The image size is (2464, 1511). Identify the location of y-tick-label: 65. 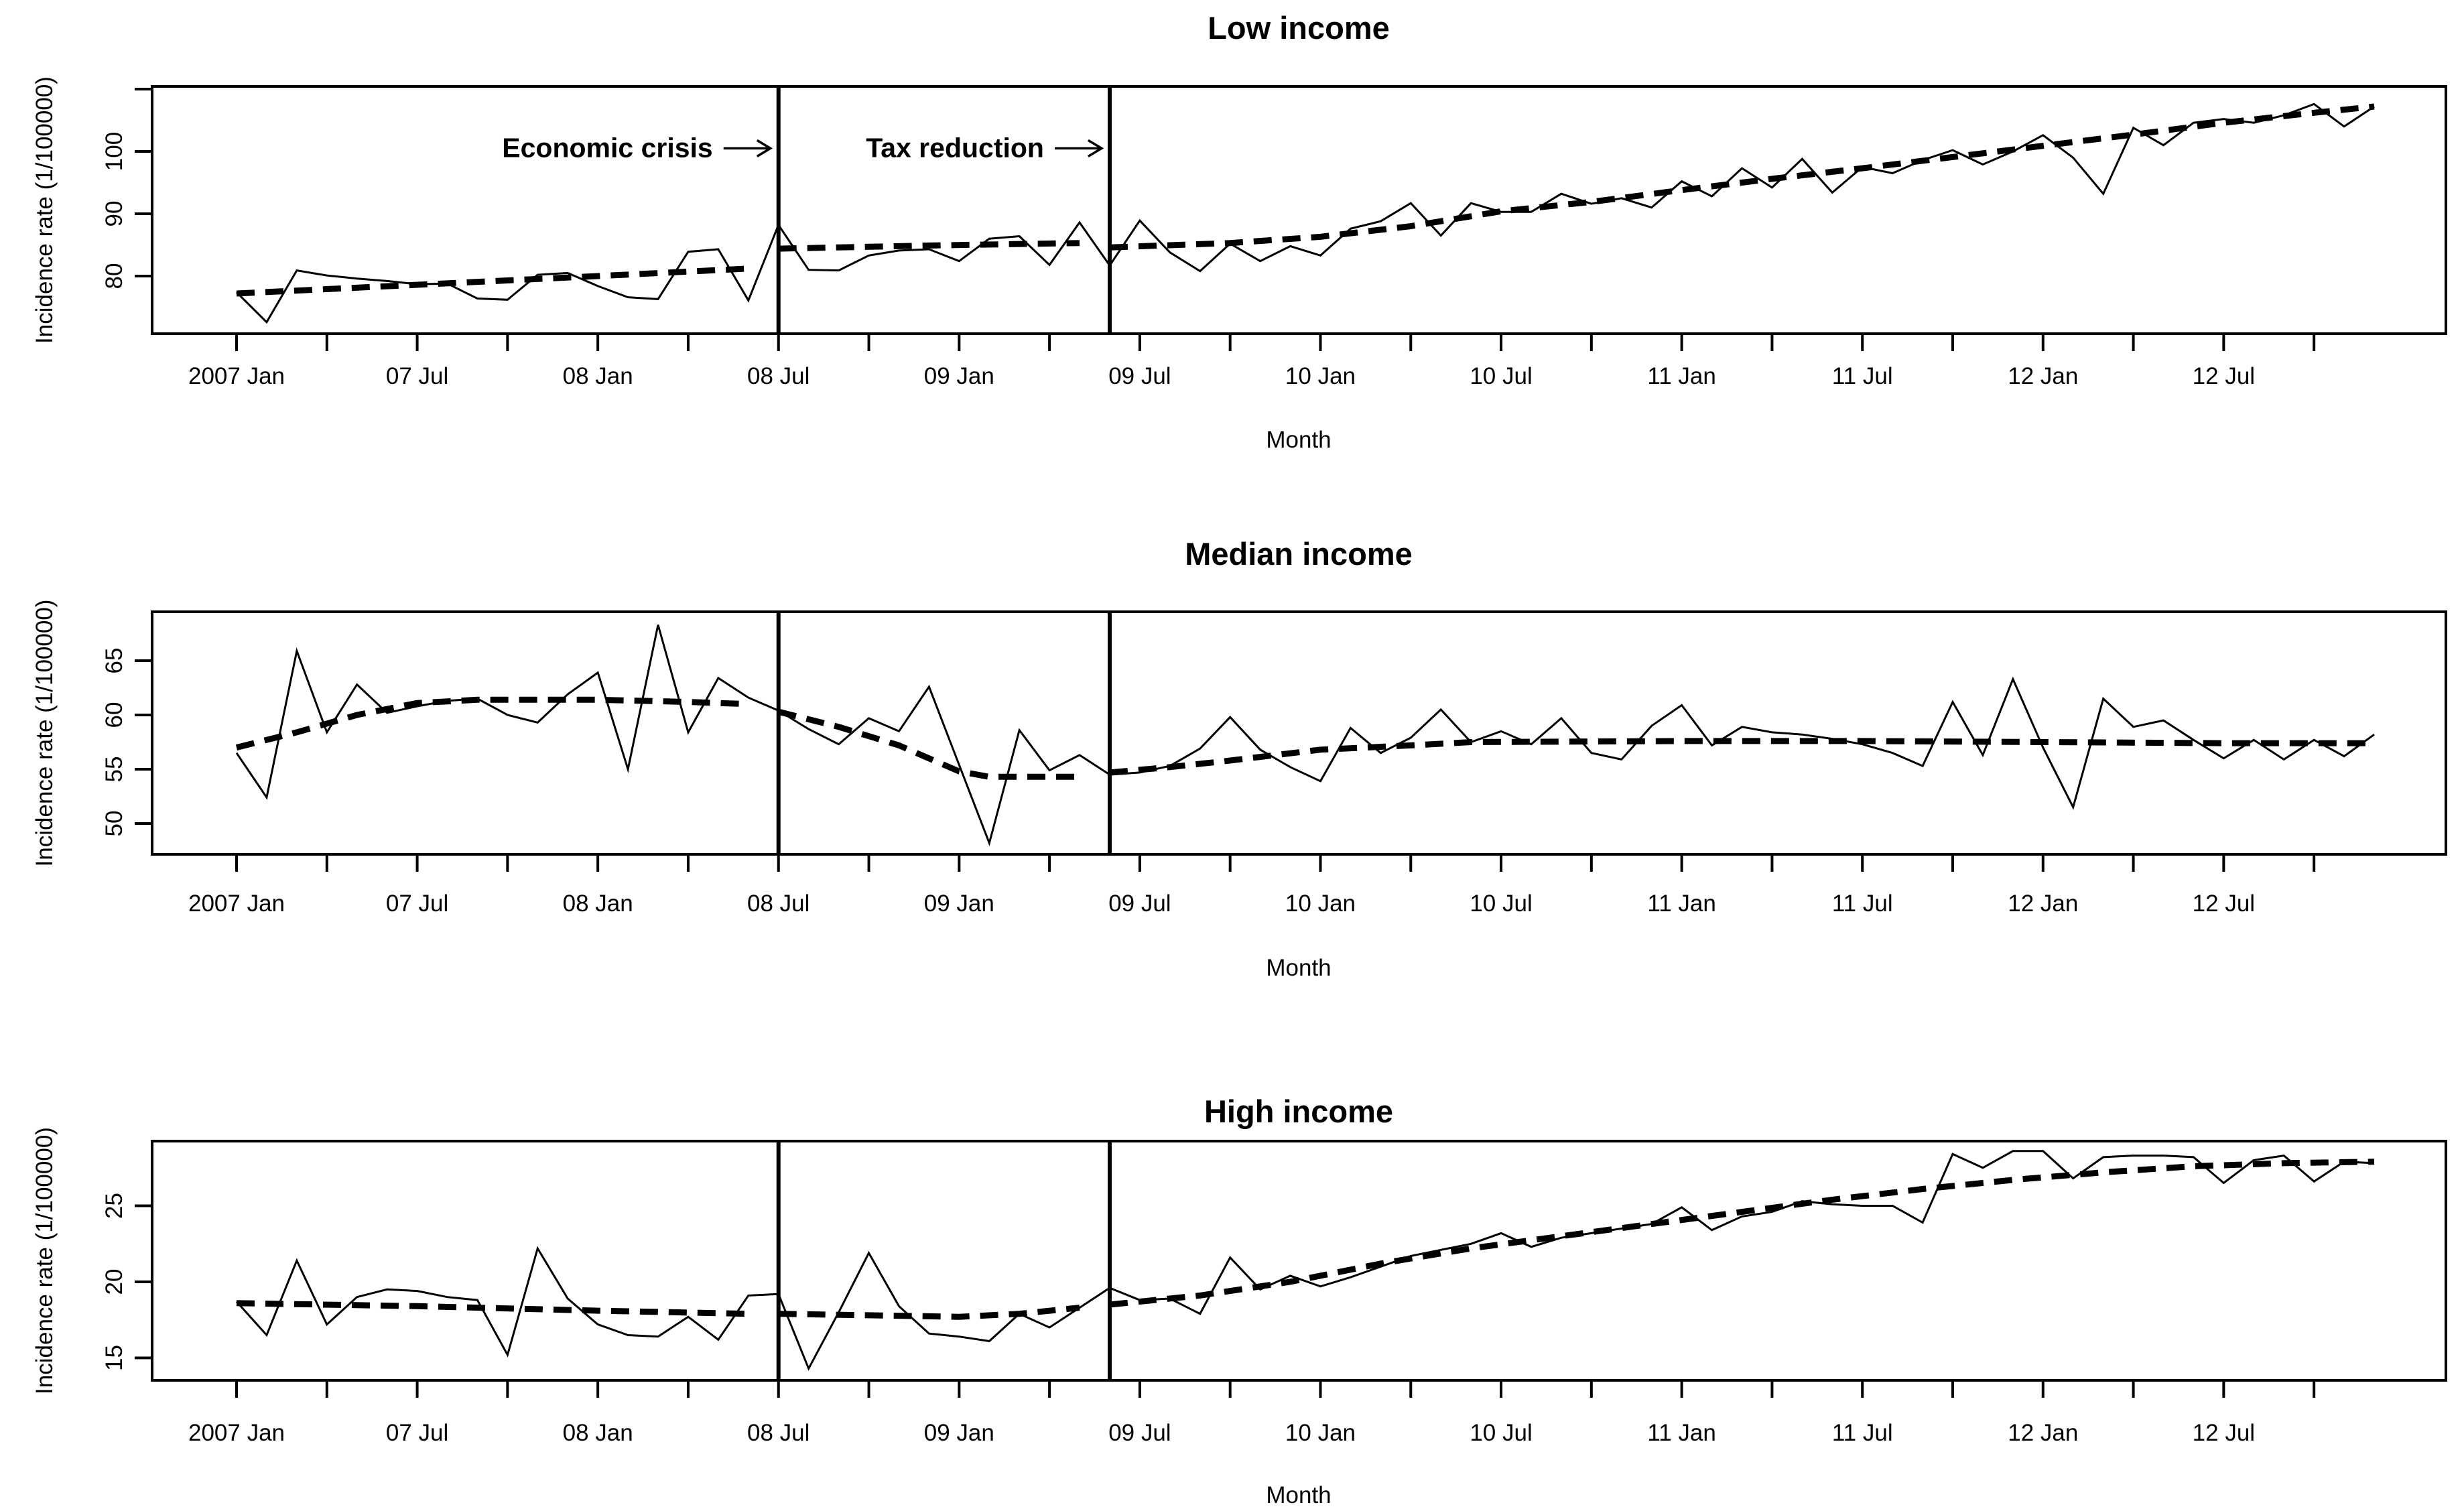
(114, 661).